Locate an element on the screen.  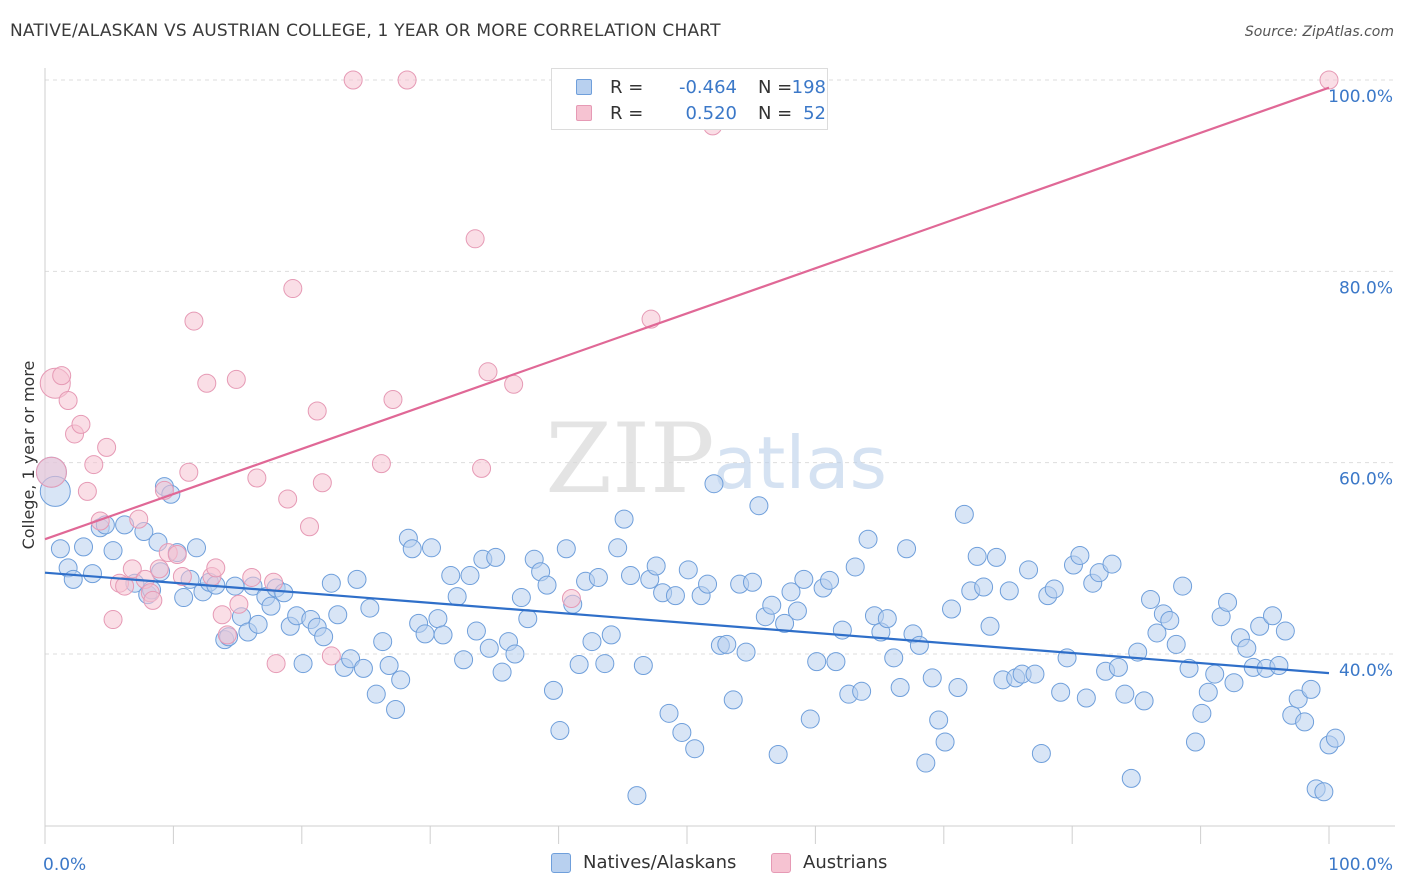
x-tick-label: 0.0% is located at coordinates (64, 865).